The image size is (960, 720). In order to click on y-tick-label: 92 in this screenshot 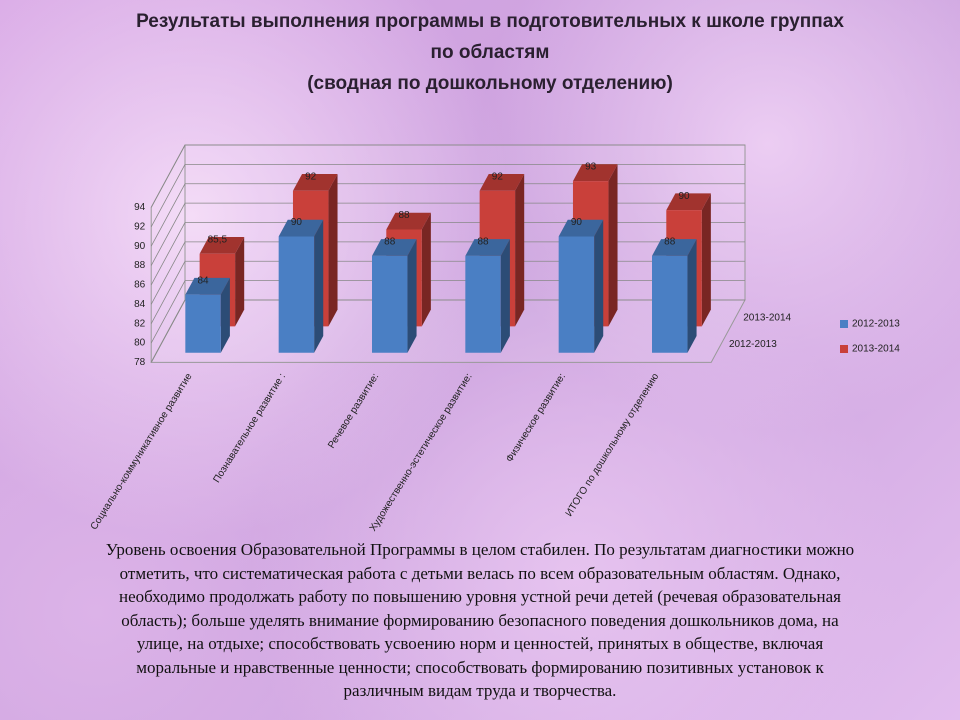, I will do `click(140, 226)`.